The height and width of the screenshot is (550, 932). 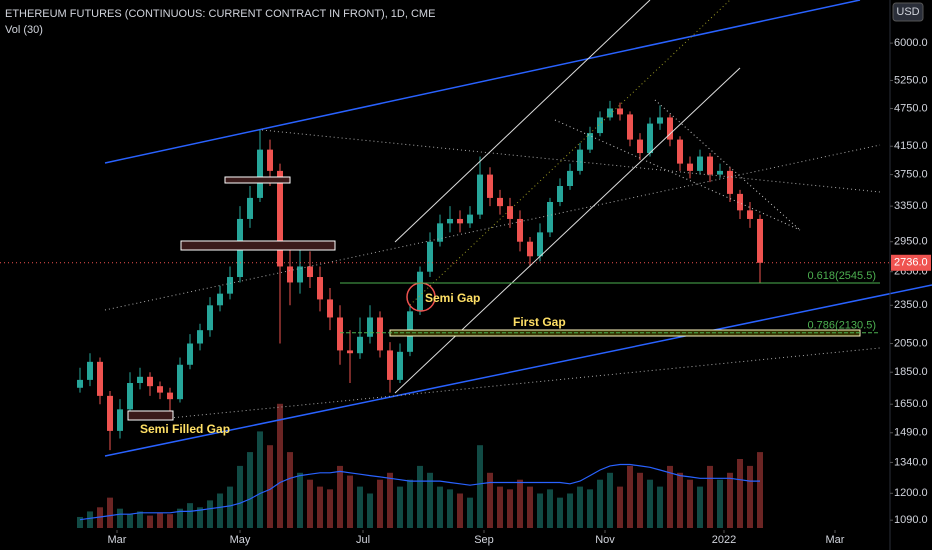 I want to click on currency-badge, so click(x=908, y=12).